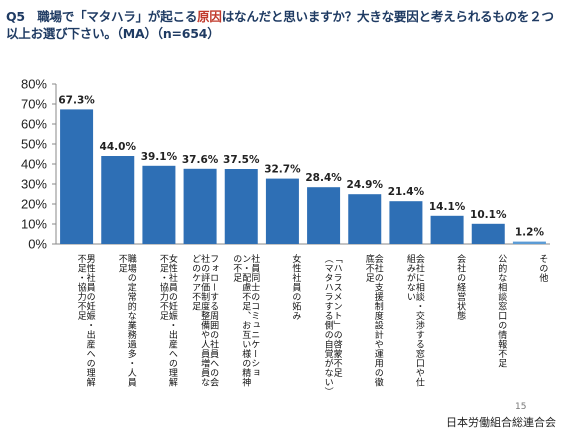  What do you see at coordinates (167, 320) in the screenshot?
I see `category-label: 女性社員の妊娠・出産への理解不足・協力不足` at bounding box center [167, 320].